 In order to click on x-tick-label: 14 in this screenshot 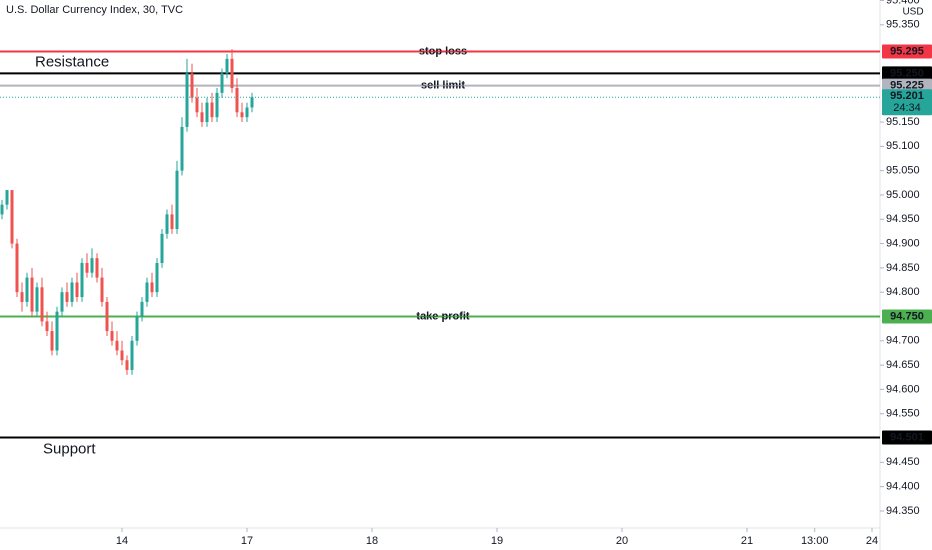, I will do `click(122, 541)`.